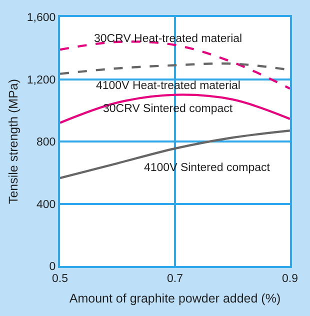  What do you see at coordinates (175, 299) in the screenshot?
I see `x-axis-title: Amount of graphite powder added (%)` at bounding box center [175, 299].